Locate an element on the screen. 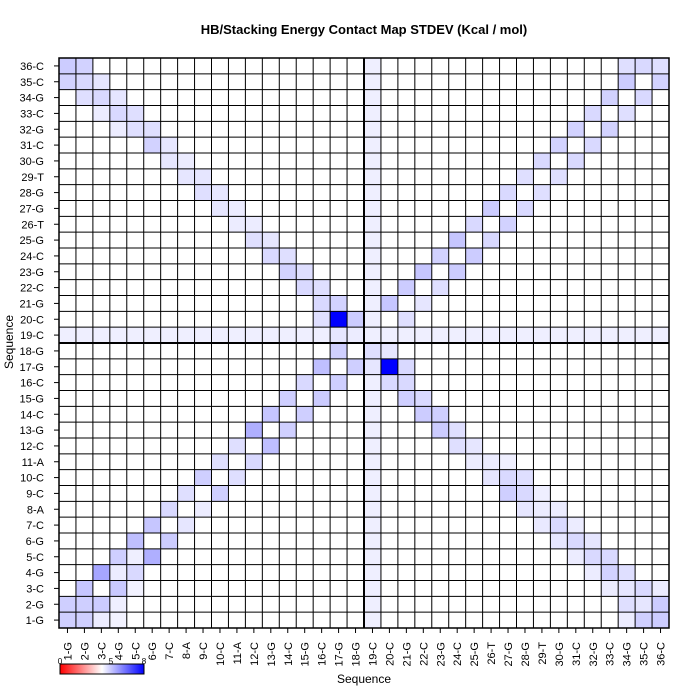 This screenshot has width=700, height=700. y-tick-label: 8-A is located at coordinates (36, 510).